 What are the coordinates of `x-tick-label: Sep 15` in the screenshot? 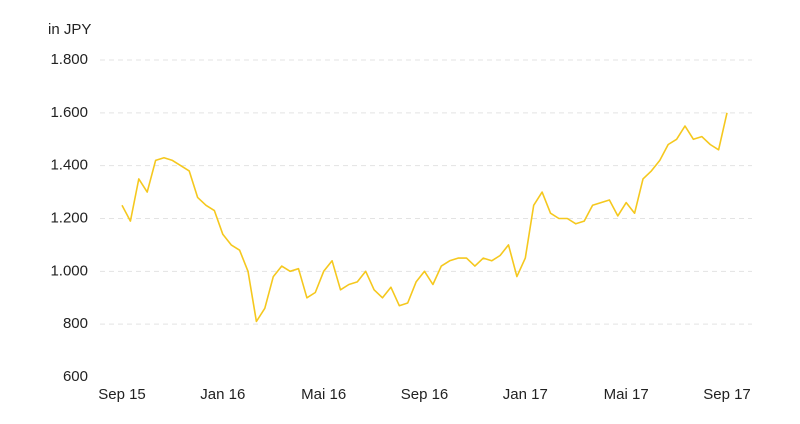 It's located at (122, 394).